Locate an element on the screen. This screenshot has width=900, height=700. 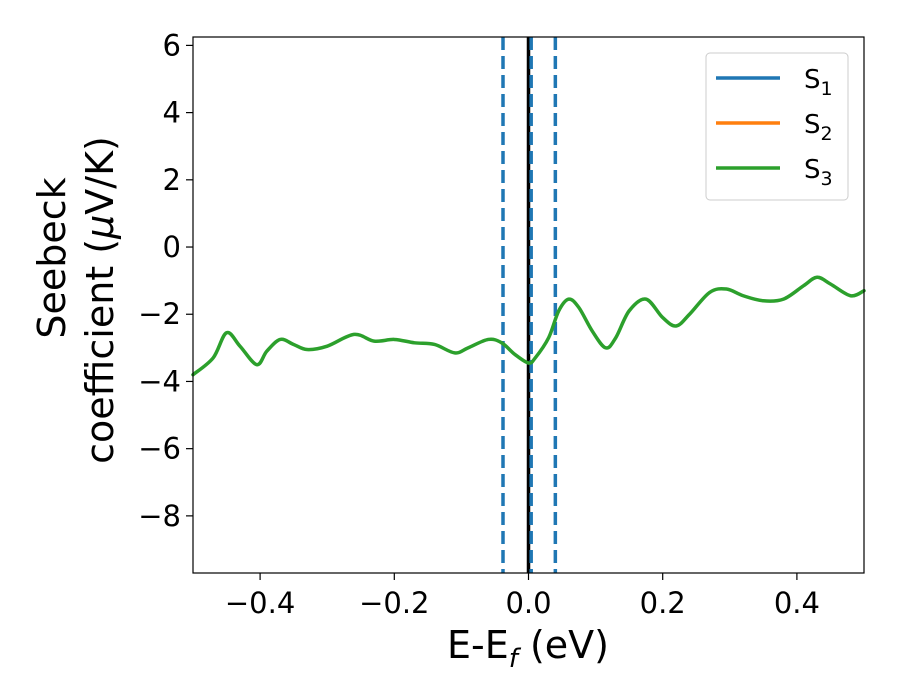
legend-box is located at coordinates (777, 126).